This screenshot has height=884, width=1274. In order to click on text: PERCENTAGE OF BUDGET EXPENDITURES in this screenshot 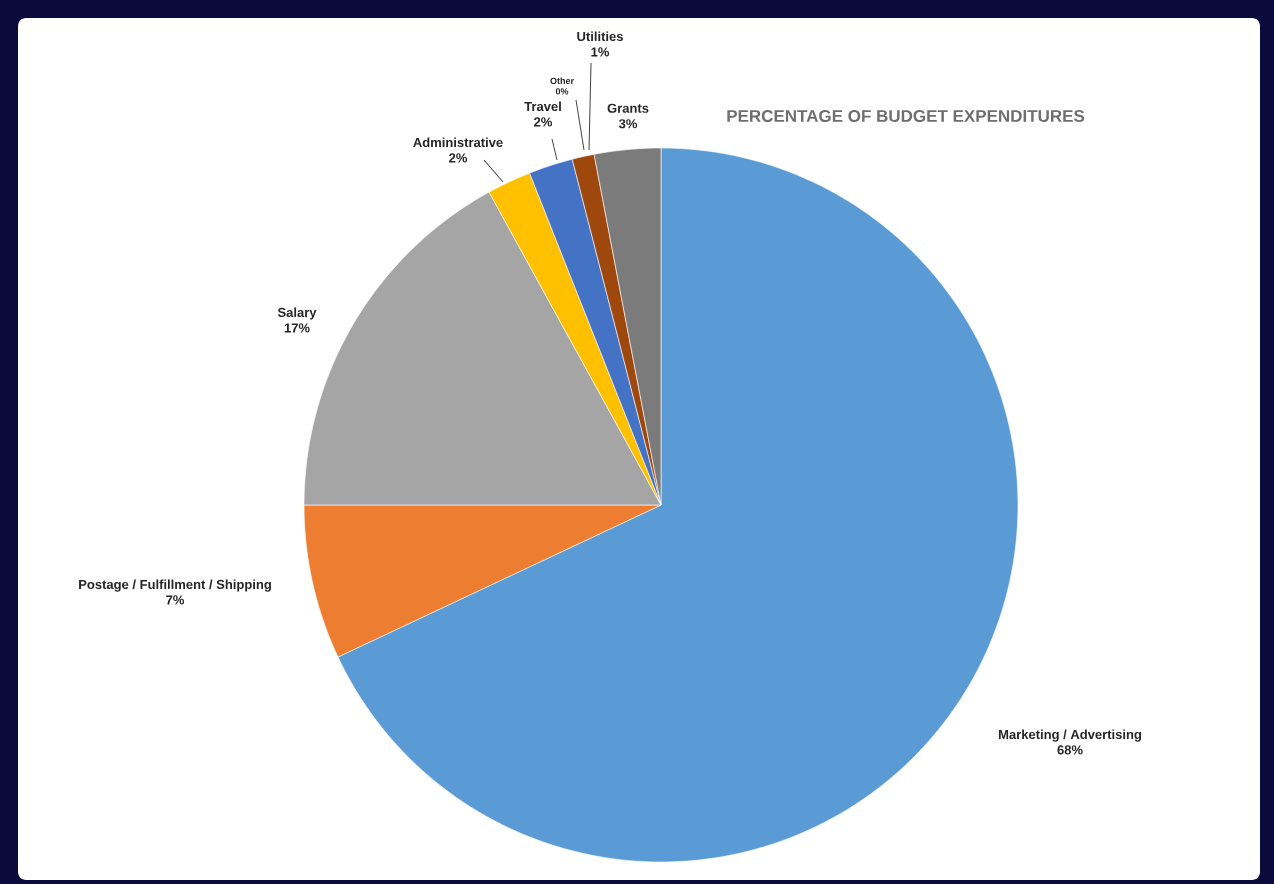, I will do `click(906, 116)`.